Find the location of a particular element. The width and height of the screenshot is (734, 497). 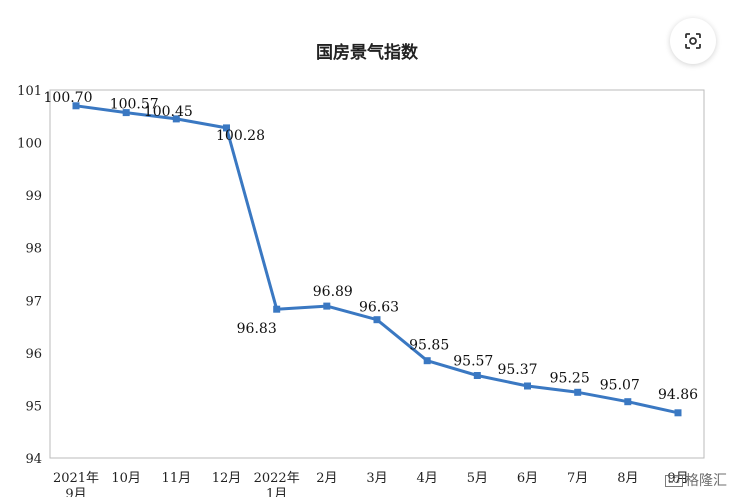

watermark: LG 格隆汇 is located at coordinates (696, 480).